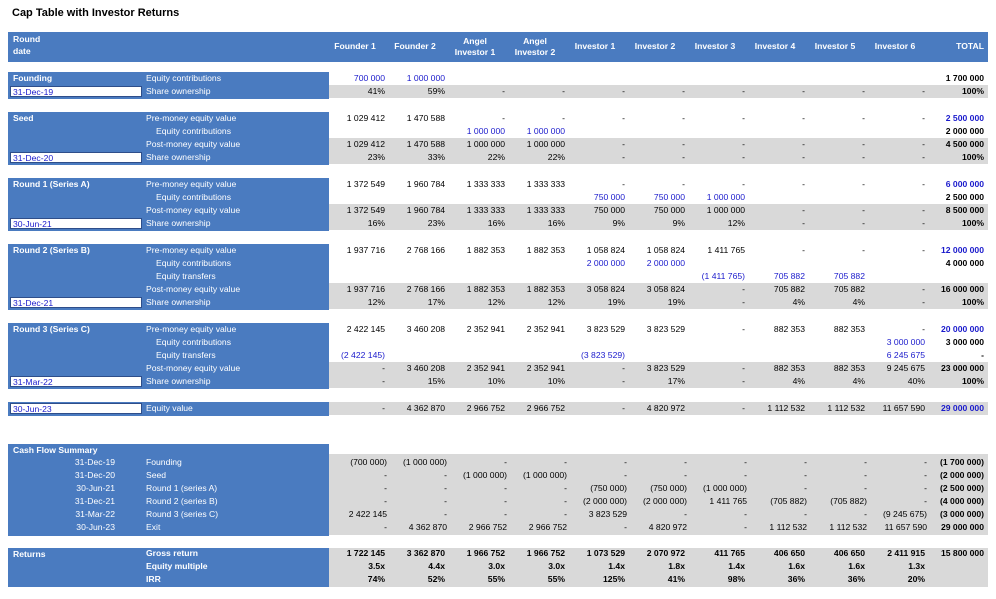 This screenshot has height=599, width=996. I want to click on value-cell: 1 470 588, so click(425, 144).